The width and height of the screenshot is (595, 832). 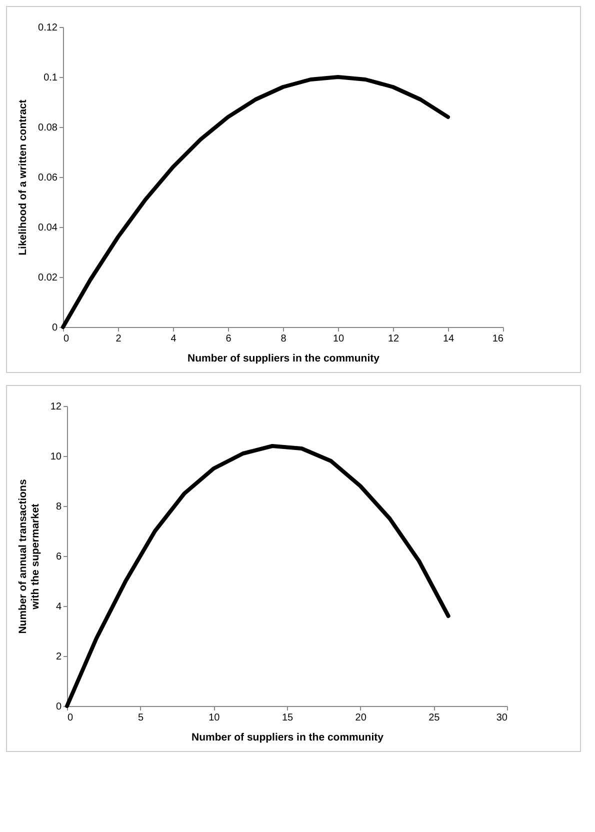 What do you see at coordinates (59, 557) in the screenshot?
I see `y-tick-label: 6` at bounding box center [59, 557].